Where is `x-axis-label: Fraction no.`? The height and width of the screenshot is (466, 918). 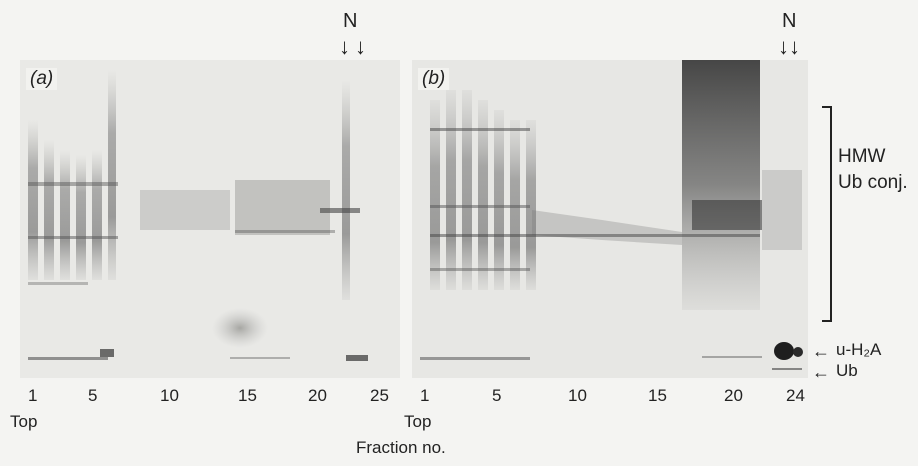 x-axis-label: Fraction no. is located at coordinates (401, 447).